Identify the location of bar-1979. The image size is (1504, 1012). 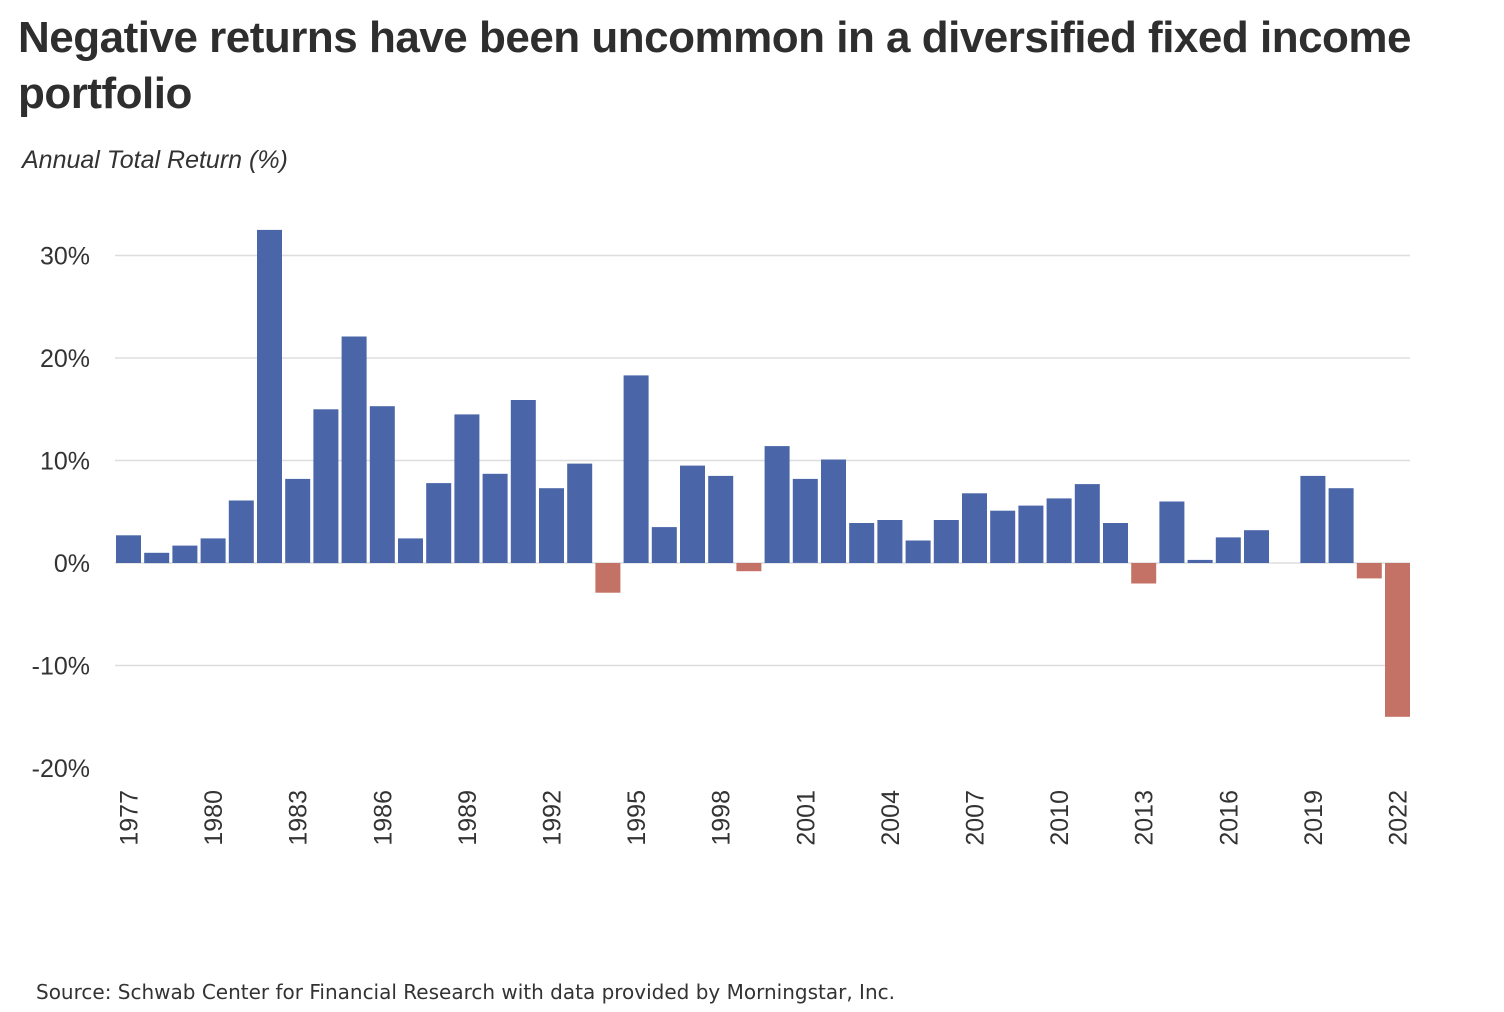
(185, 554).